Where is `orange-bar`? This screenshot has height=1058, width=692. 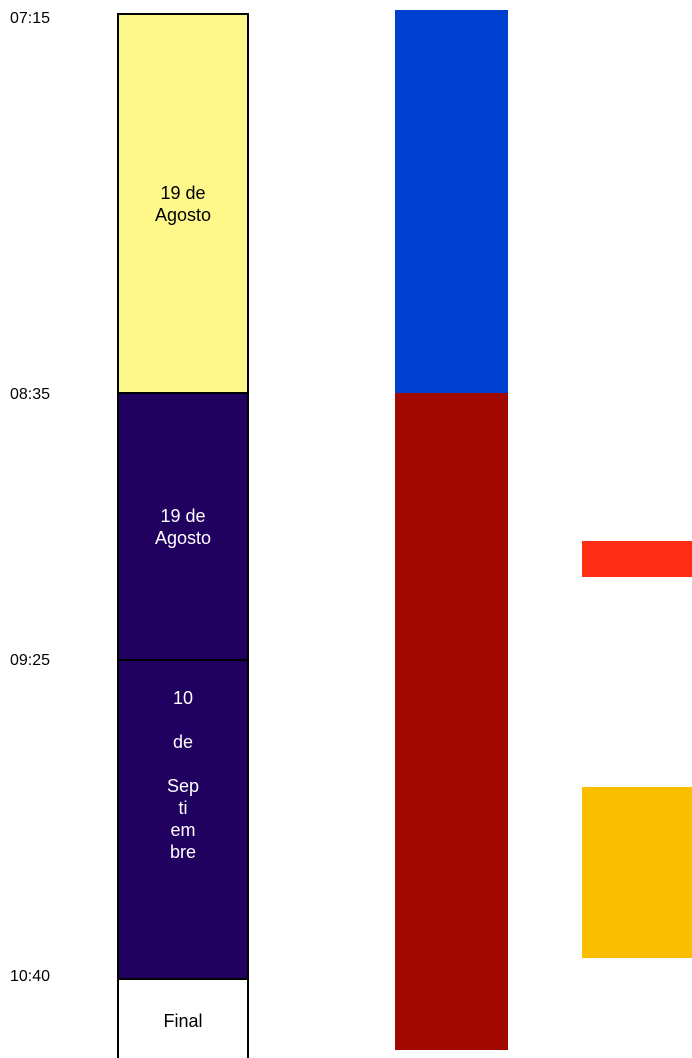 orange-bar is located at coordinates (637, 872).